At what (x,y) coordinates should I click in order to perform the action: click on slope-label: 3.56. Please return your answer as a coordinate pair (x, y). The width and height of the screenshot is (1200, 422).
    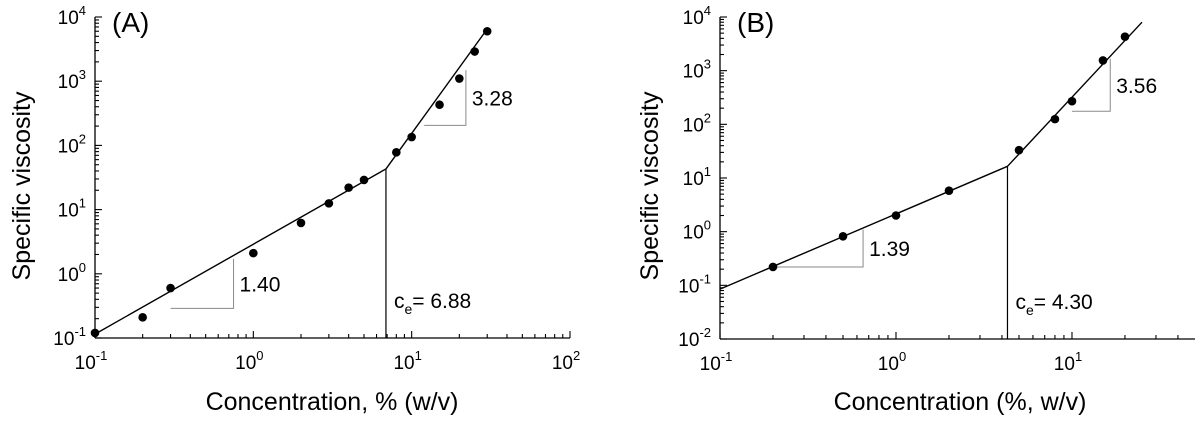
    Looking at the image, I should click on (1136, 86).